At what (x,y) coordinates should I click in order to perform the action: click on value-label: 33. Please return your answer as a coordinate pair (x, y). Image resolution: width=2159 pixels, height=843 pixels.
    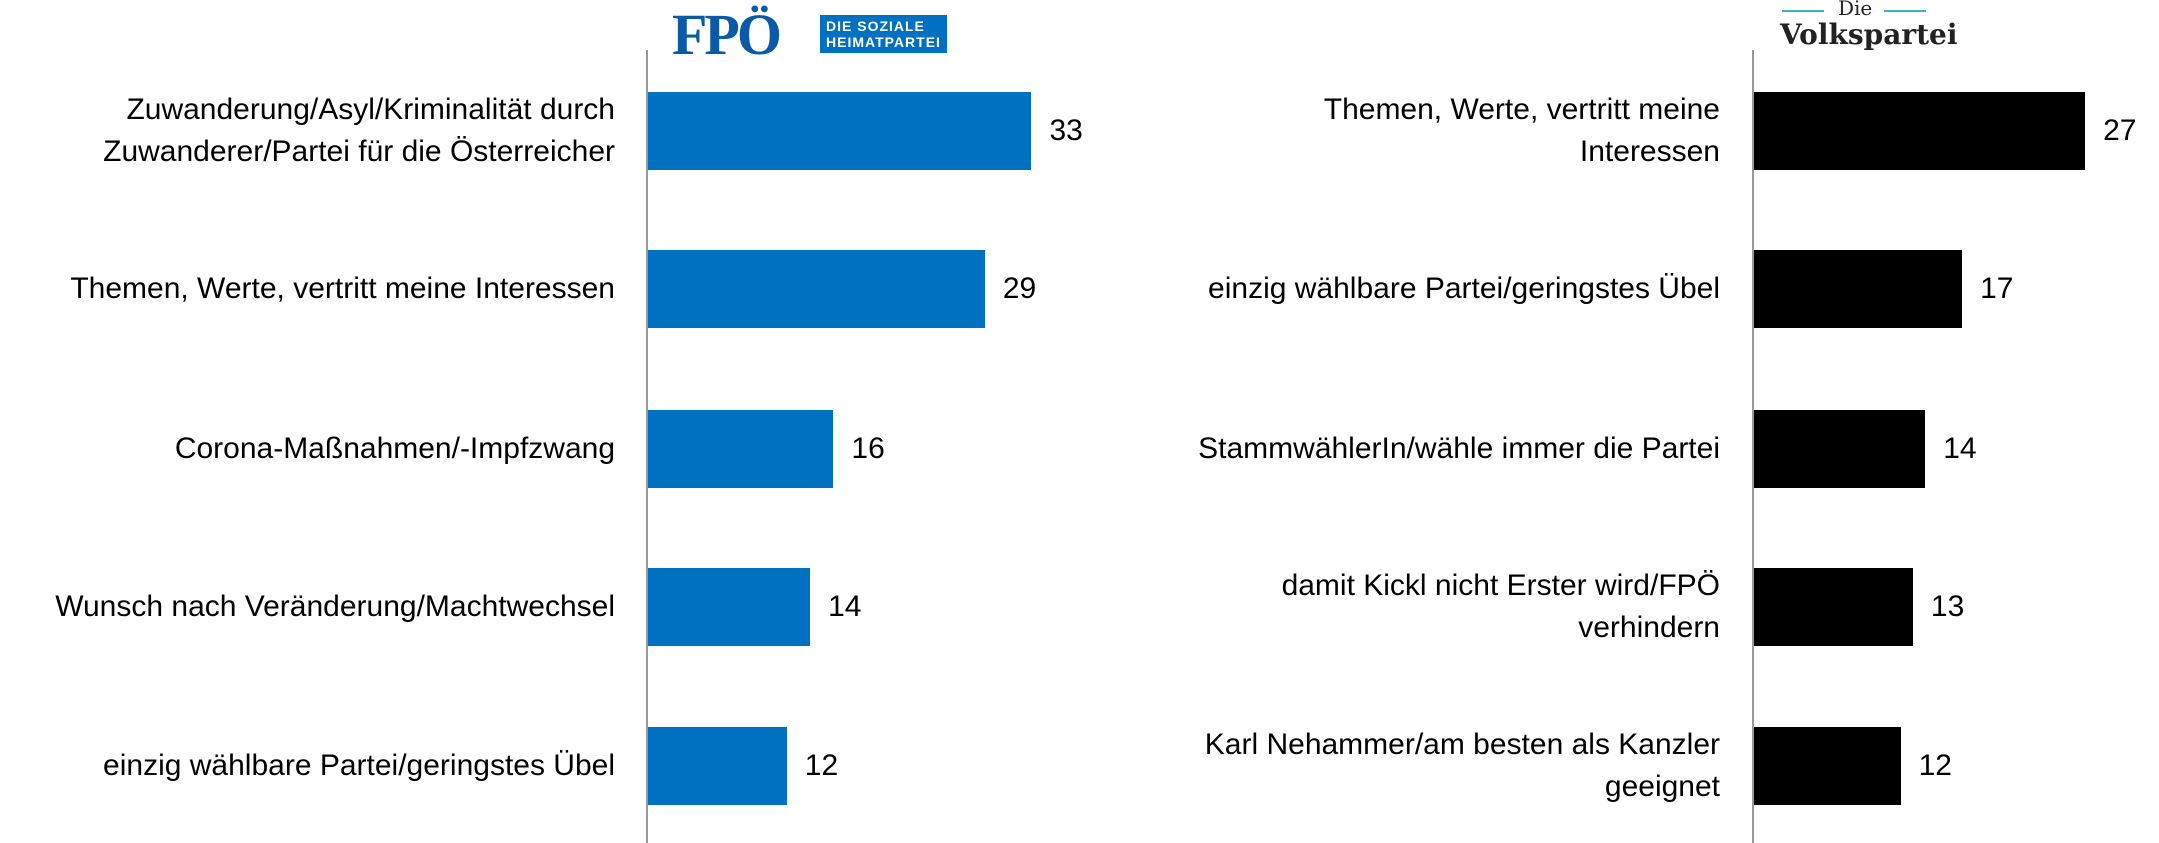
    Looking at the image, I should click on (1066, 130).